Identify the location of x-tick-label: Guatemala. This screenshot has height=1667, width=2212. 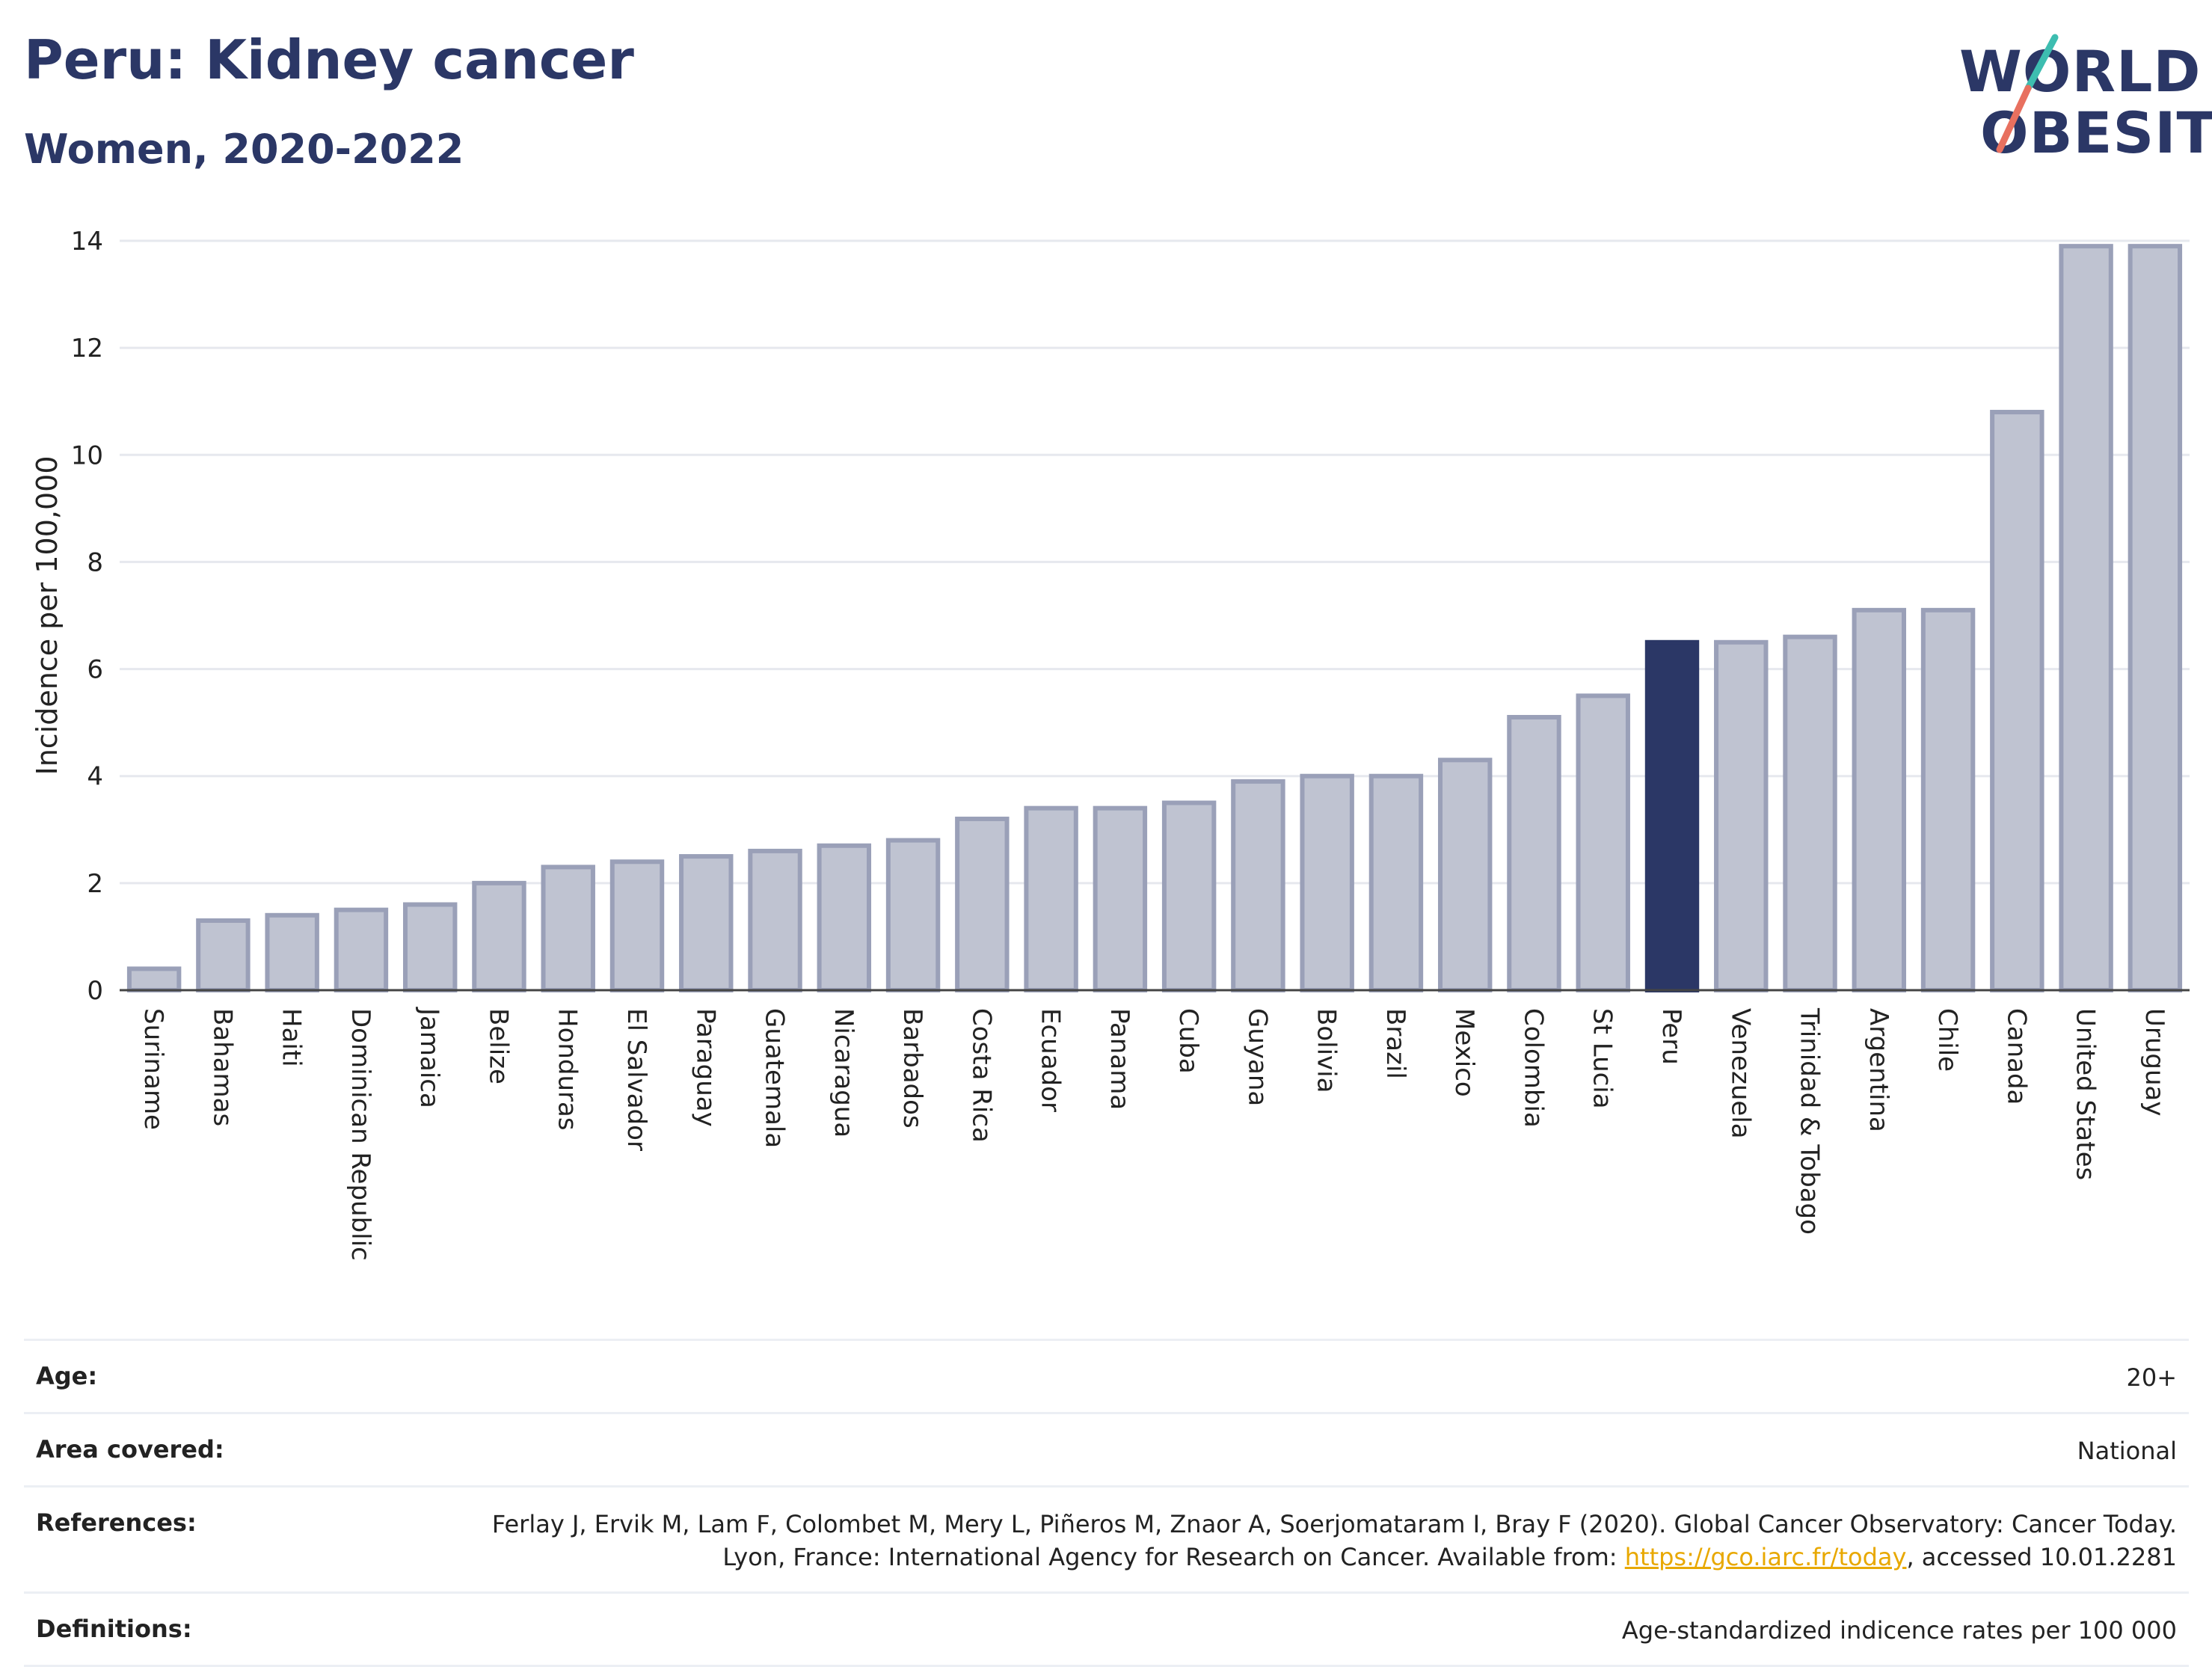
(775, 1078).